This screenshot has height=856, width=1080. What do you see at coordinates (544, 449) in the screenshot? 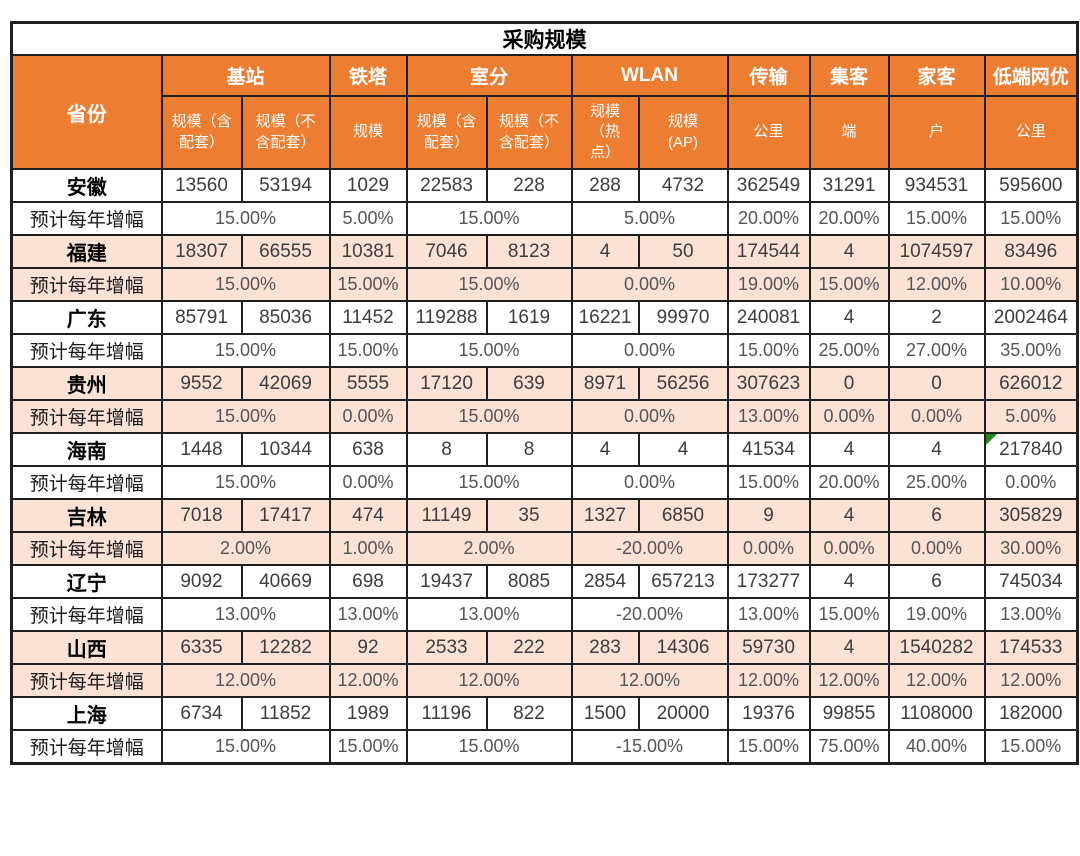
I see `province-row: 海南 1448 10344 638 8 8 4 4 41534 4 4 217840` at bounding box center [544, 449].